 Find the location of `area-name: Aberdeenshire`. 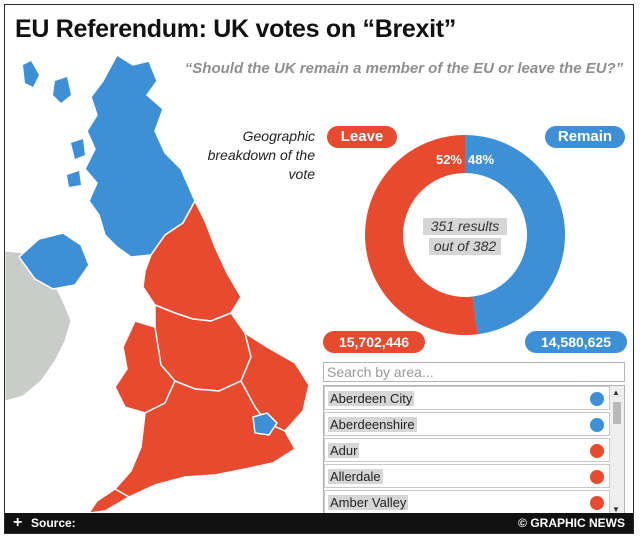

area-name: Aberdeenshire is located at coordinates (372, 424).